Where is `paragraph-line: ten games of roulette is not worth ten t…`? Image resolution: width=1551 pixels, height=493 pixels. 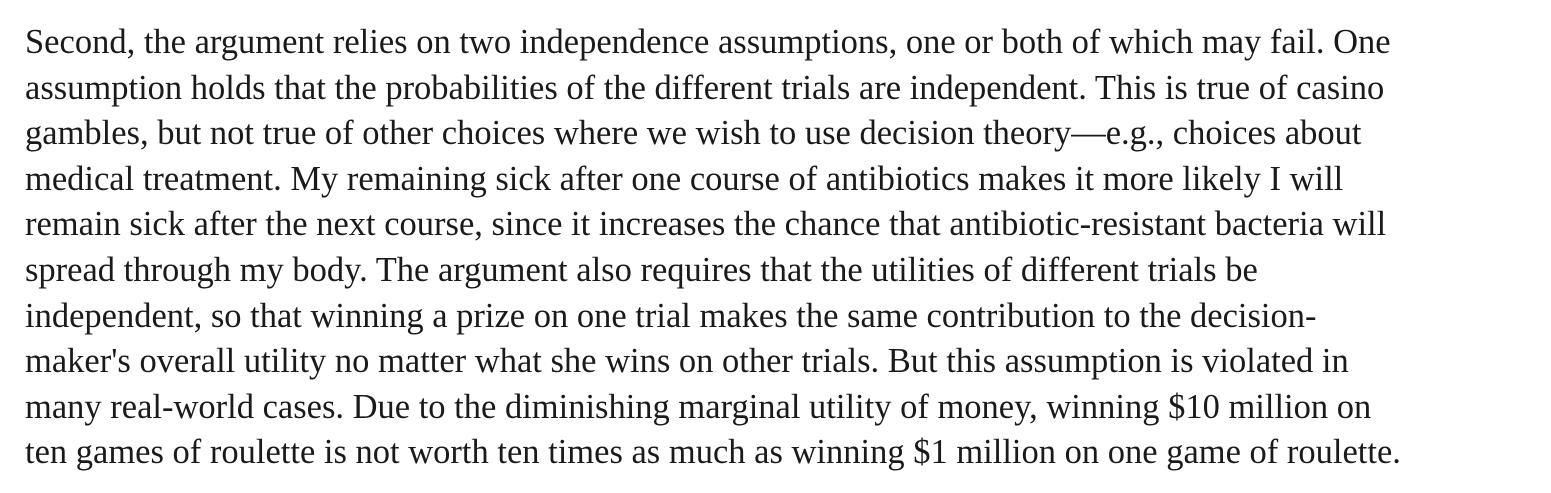 paragraph-line: ten games of roulette is not worth ten t… is located at coordinates (713, 452).